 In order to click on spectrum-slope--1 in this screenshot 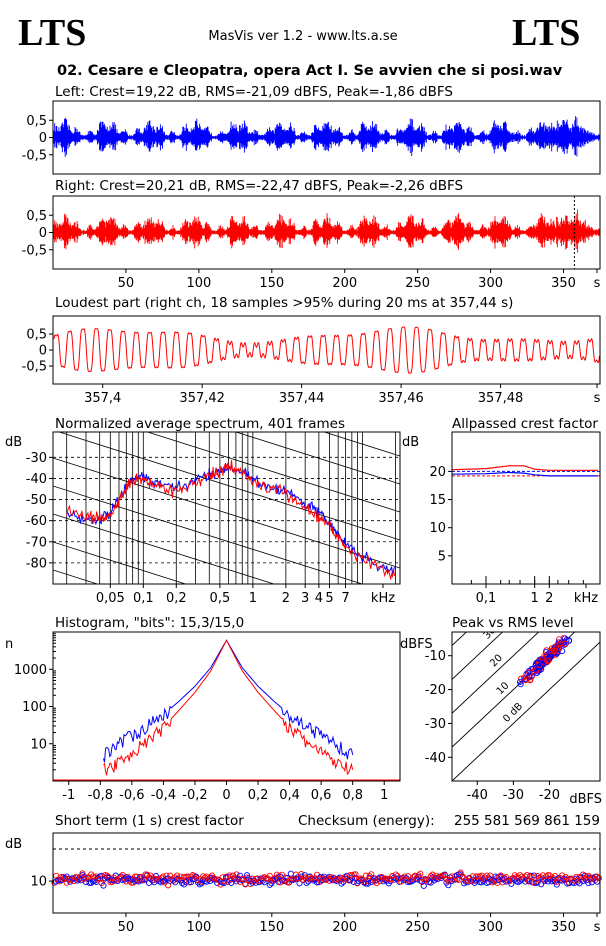, I will do `click(317, 458)`.